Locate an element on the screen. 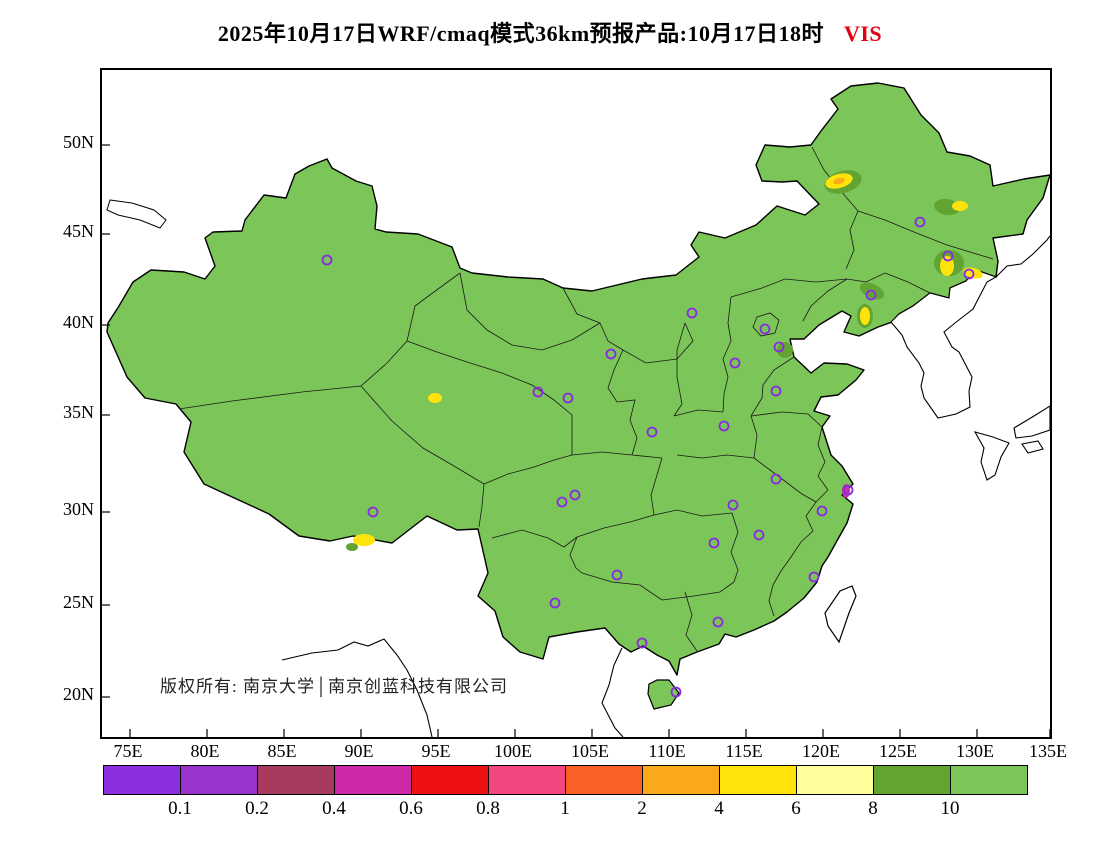 The width and height of the screenshot is (1100, 850). colorbar-tick-label: 0.2 is located at coordinates (257, 808).